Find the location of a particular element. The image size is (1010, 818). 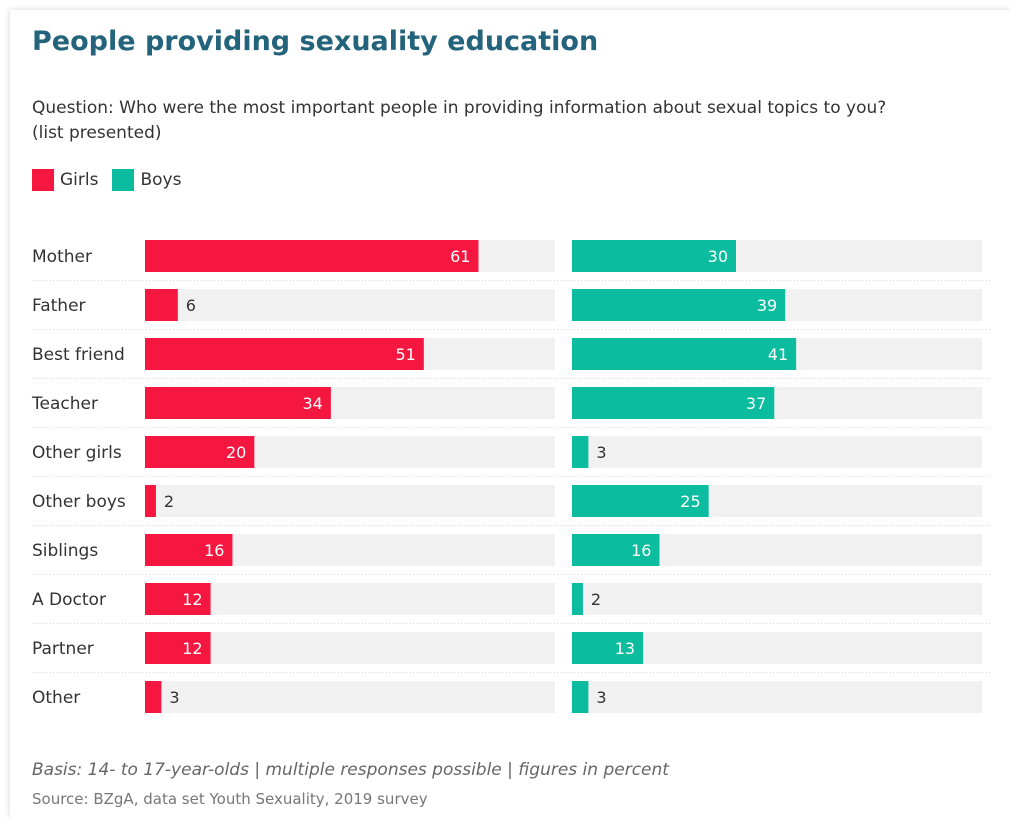

bar-boys-other-boys is located at coordinates (640, 501).